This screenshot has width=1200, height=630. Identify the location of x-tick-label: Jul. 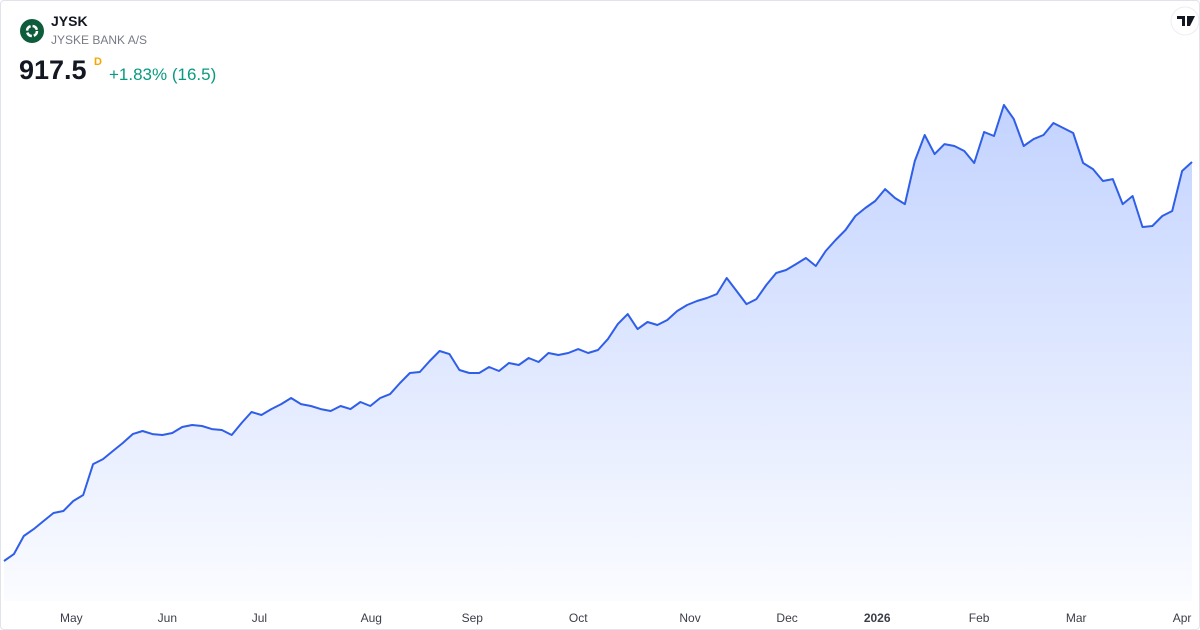
(259, 618).